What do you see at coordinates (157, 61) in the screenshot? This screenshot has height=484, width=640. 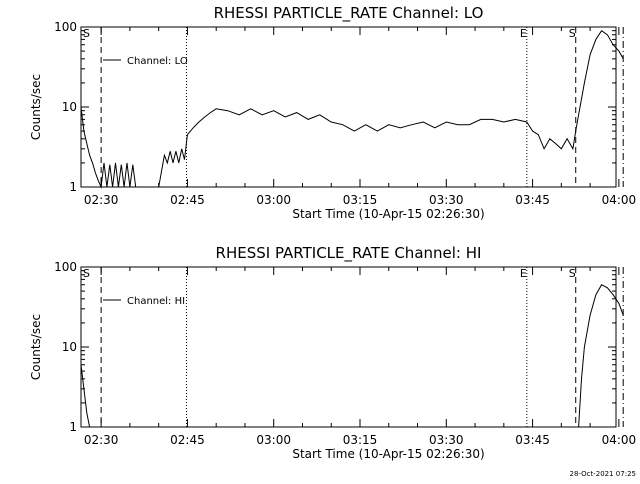 I see `legend-label: Channel: LO` at bounding box center [157, 61].